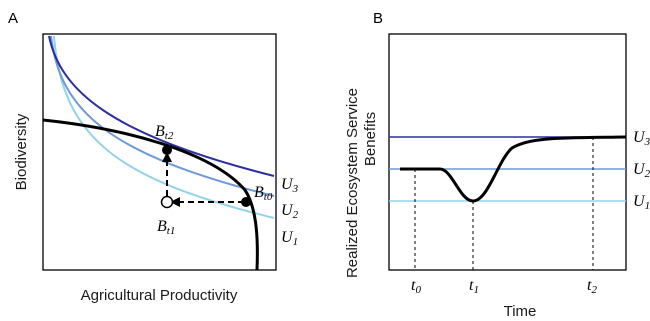  Describe the element at coordinates (175, 202) in the screenshot. I see `arrow-head-left` at that location.